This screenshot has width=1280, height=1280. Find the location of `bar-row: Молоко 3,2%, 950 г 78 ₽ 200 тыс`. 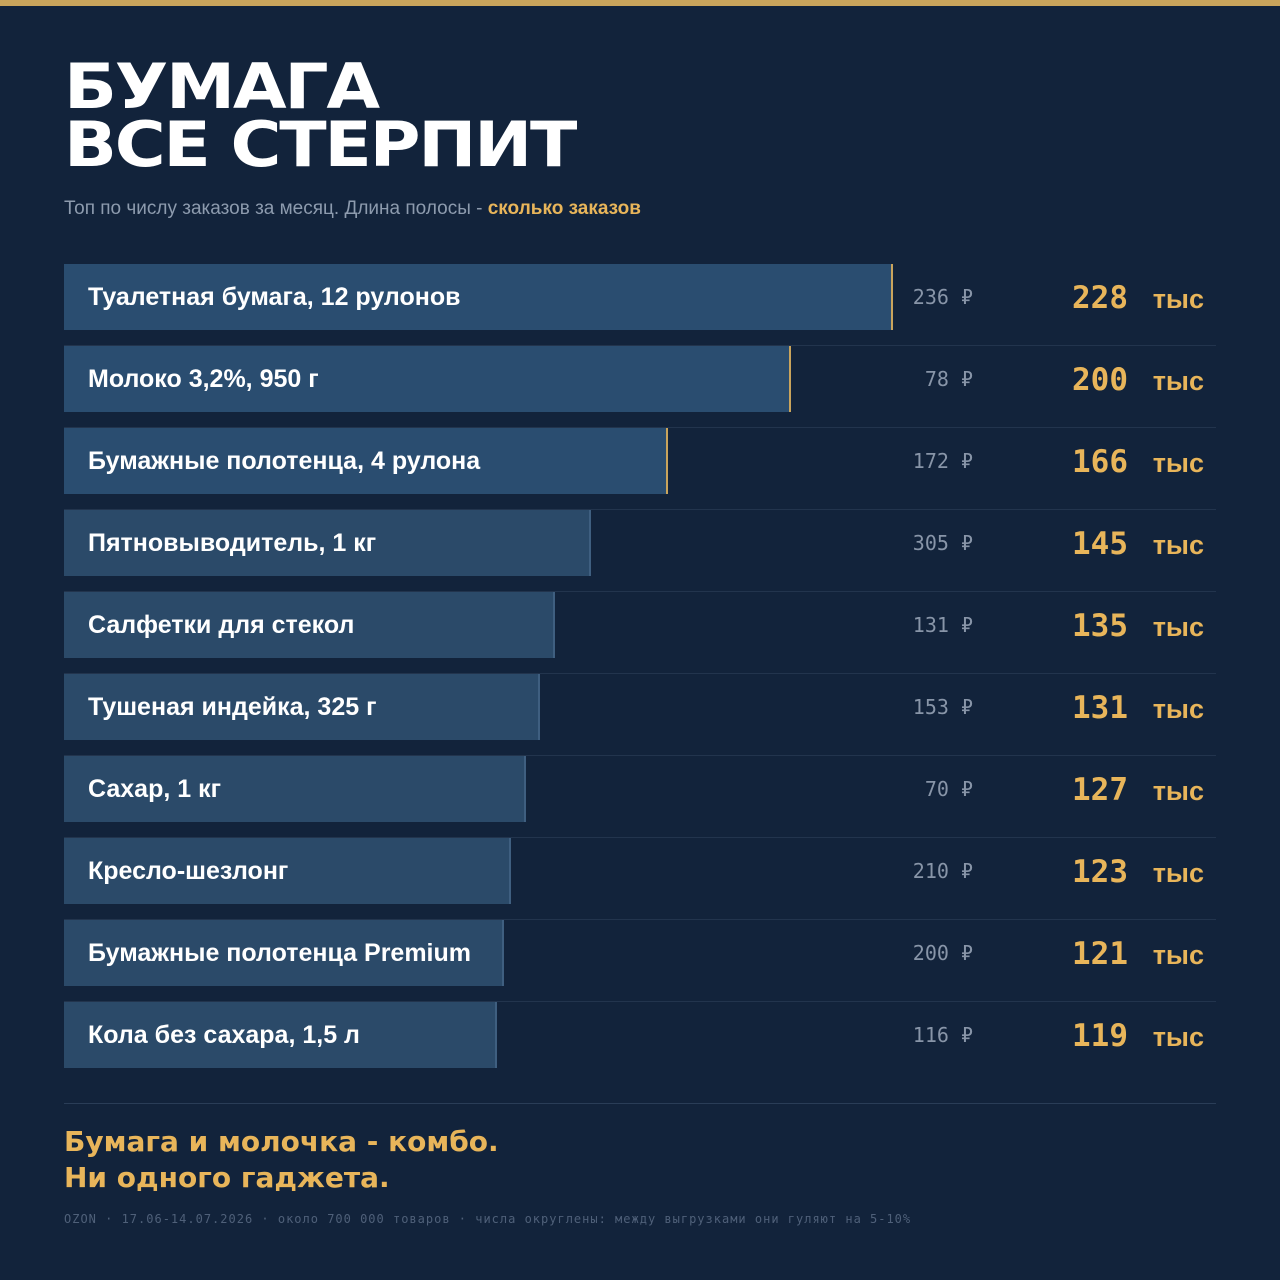

bar-row: Молоко 3,2%, 950 г 78 ₽ 200 тыс is located at coordinates (640, 387).